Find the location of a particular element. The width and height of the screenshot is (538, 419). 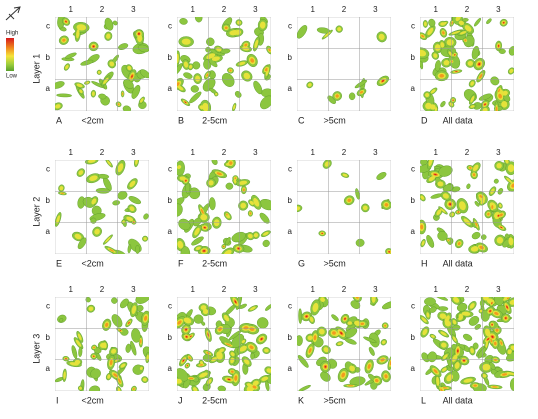

layer-label: Layer 2 is located at coordinates (36, 212).